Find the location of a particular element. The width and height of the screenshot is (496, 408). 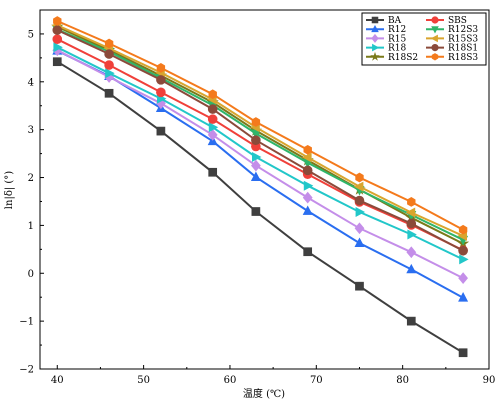

x-tick-label: 50 is located at coordinates (143, 380).